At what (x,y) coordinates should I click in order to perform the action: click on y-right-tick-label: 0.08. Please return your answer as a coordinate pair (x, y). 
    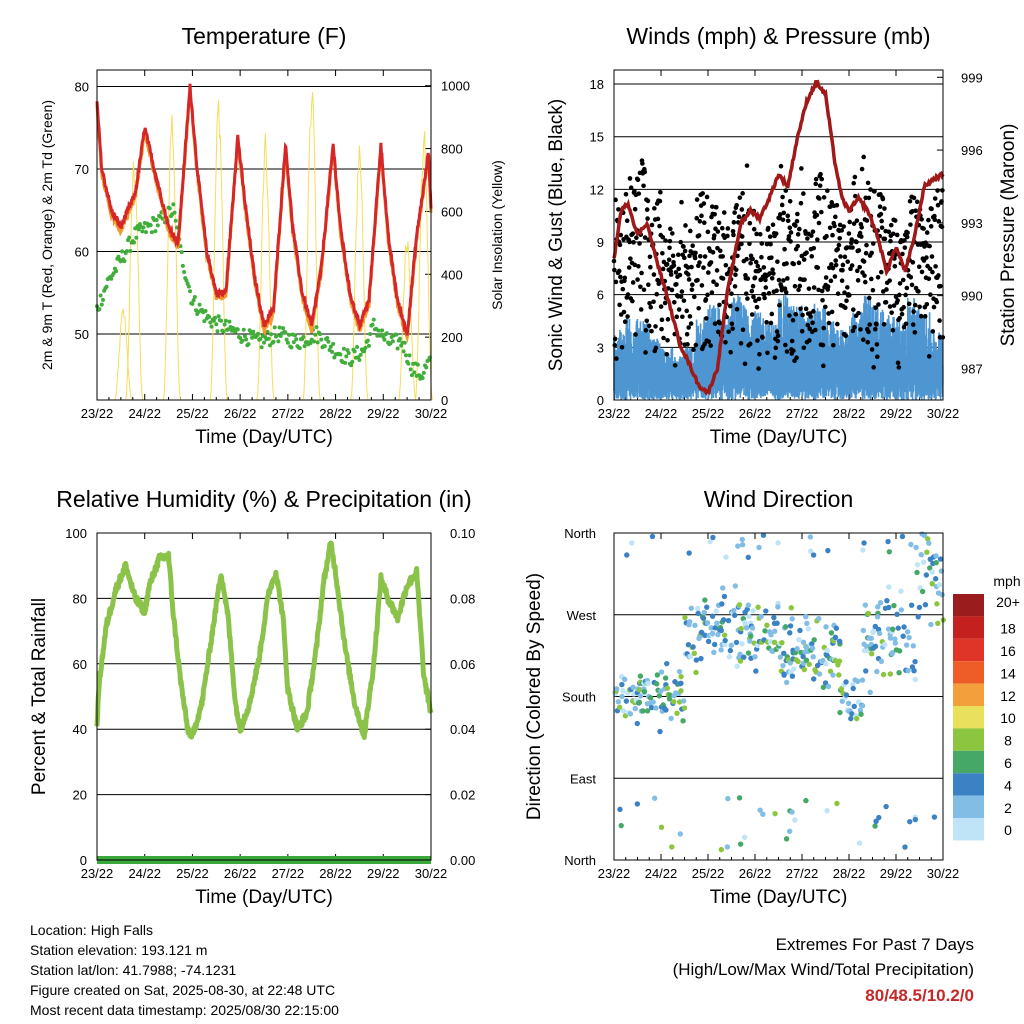
    Looking at the image, I should click on (462, 598).